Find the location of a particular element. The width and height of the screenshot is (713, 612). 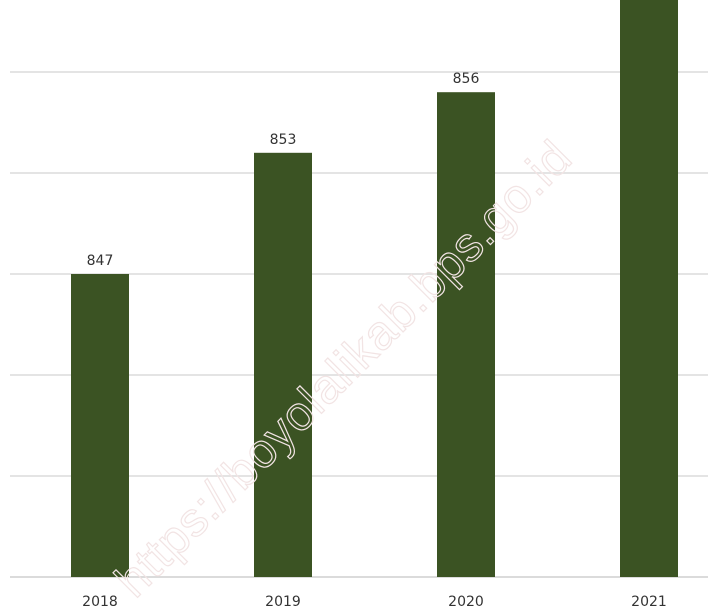

x-axis-tick-labels: 2018 2019 2020 2021 is located at coordinates (374, 602).